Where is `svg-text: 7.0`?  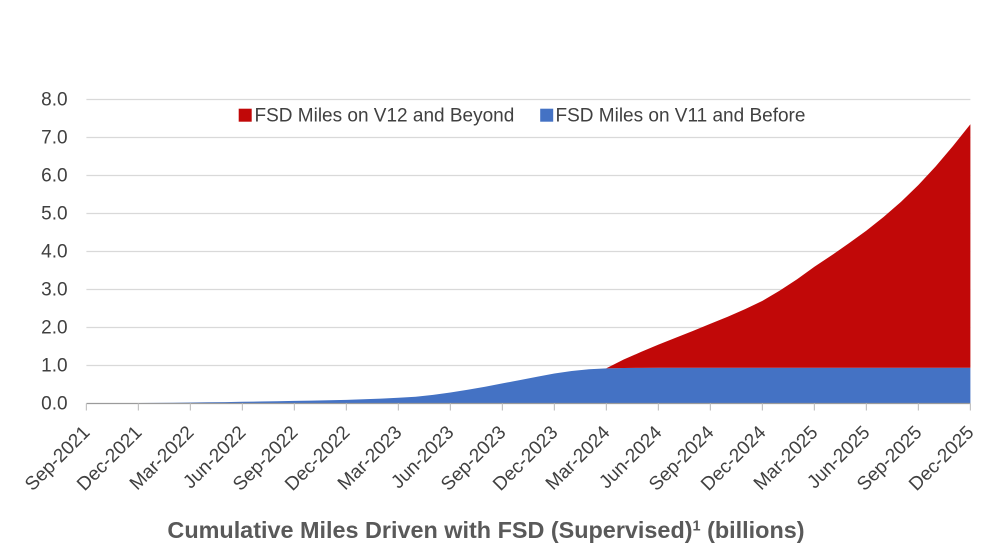 svg-text: 7.0 is located at coordinates (54, 137).